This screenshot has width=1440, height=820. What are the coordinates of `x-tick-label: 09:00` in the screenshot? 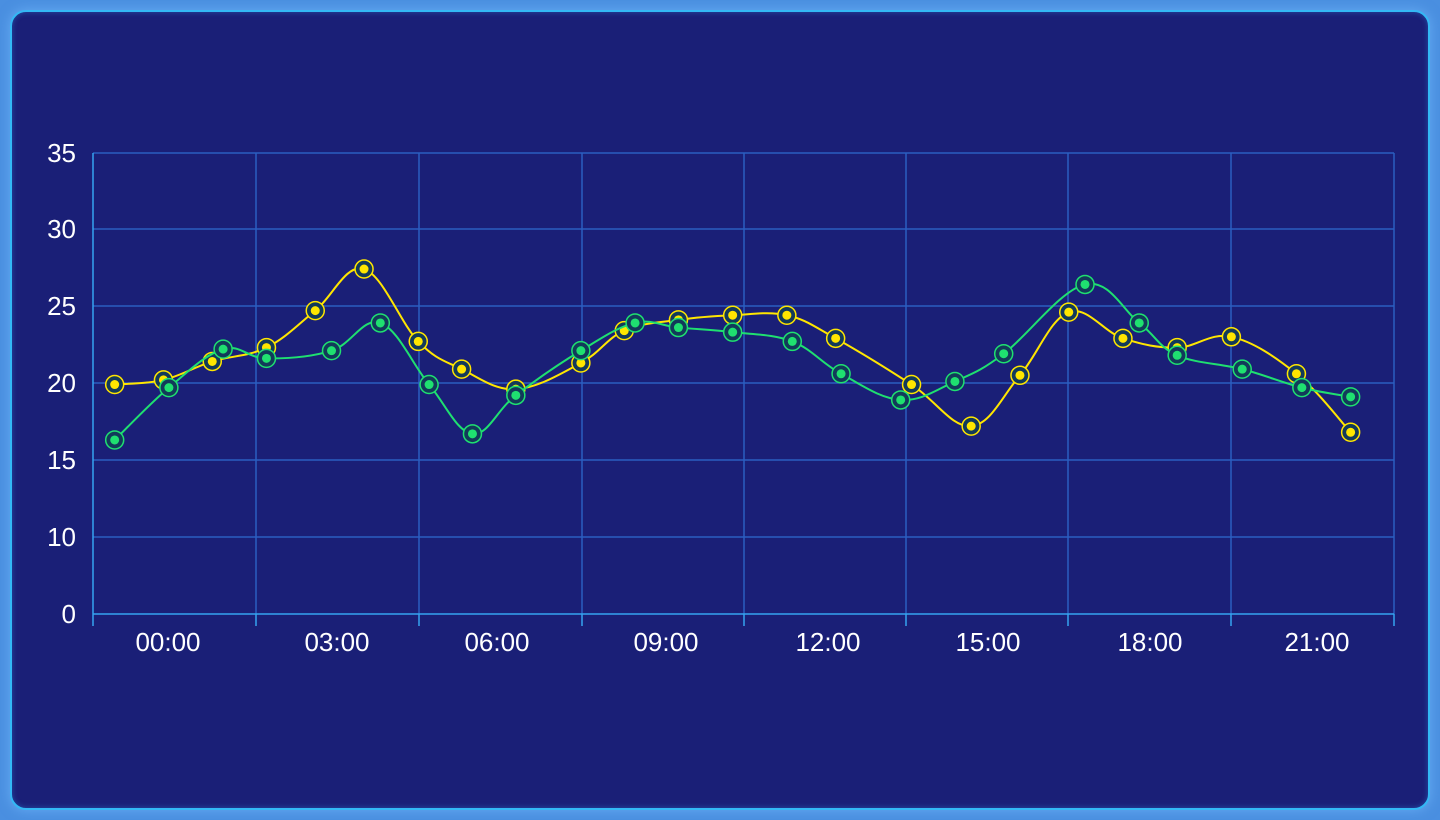 It's located at (665, 642).